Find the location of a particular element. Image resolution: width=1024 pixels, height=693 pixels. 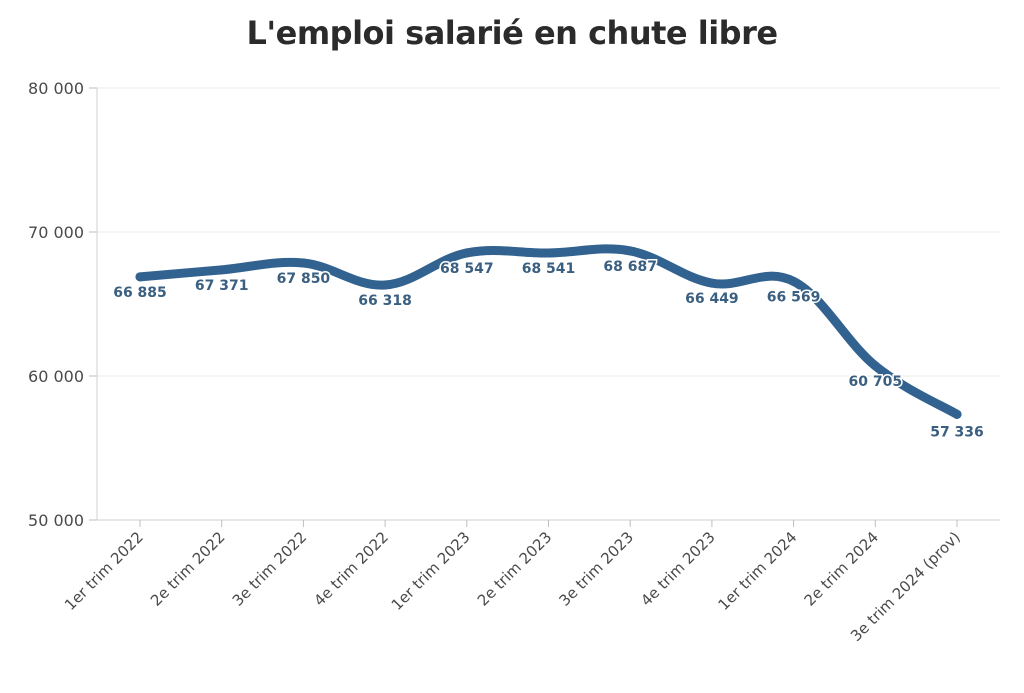

data-label: 60 705 is located at coordinates (876, 382).